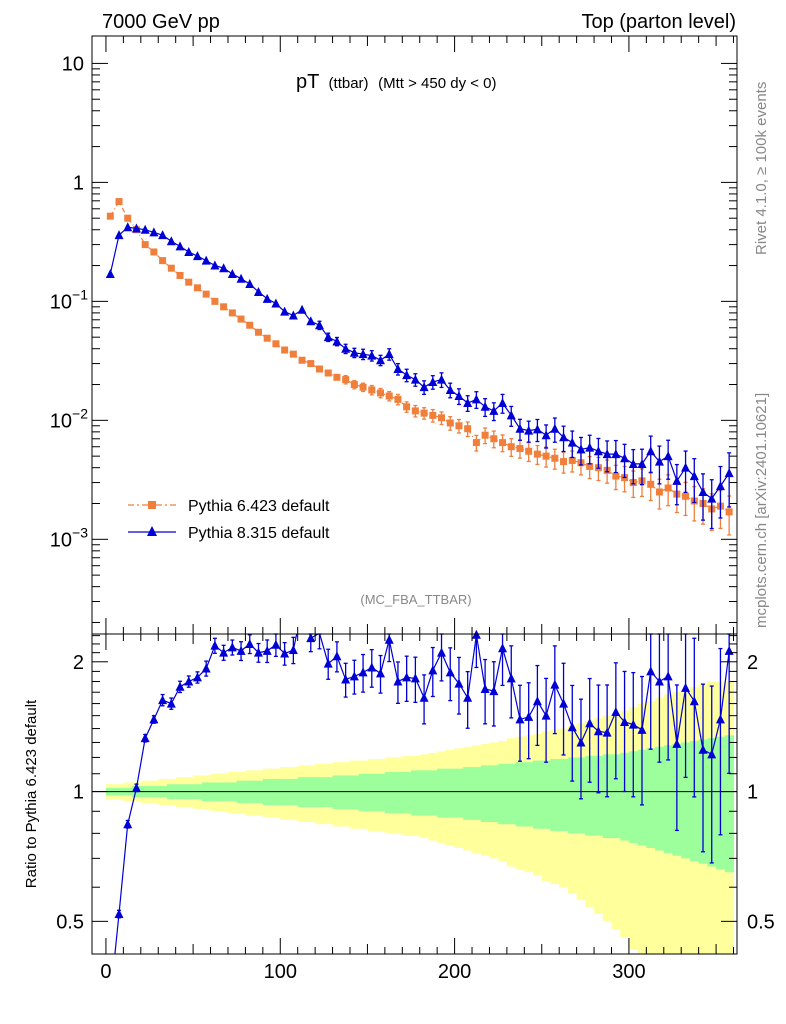 The height and width of the screenshot is (1024, 786). I want to click on ratio-ytick-label: 0.5, so click(70, 922).